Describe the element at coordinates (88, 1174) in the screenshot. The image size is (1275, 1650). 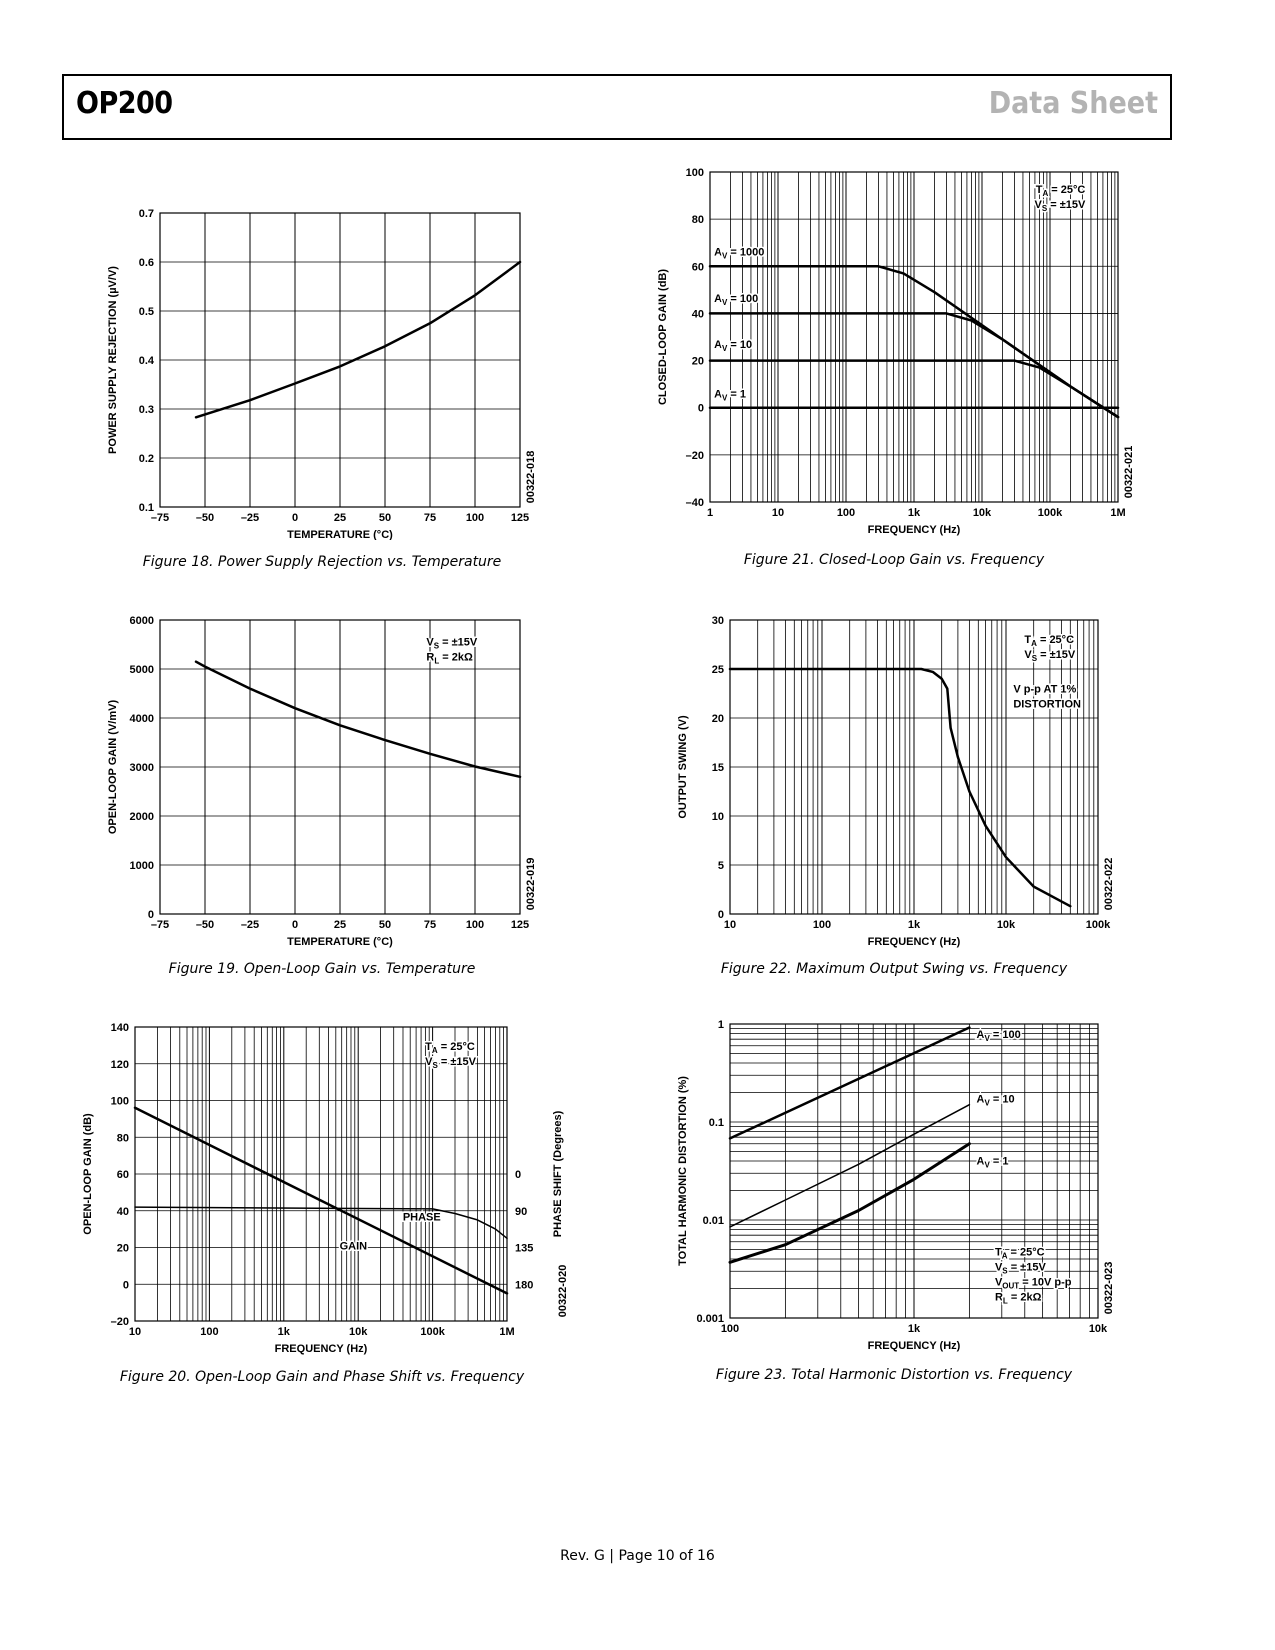
I see `y-axis-label: OPEN-LOOP GAIN (dB)` at that location.